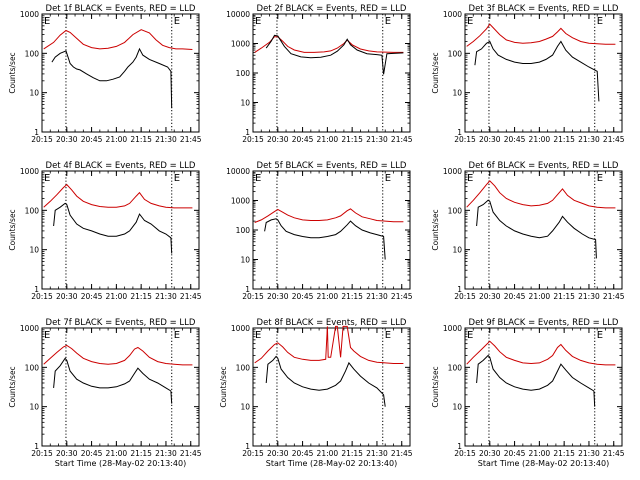 This screenshot has height=480, width=640. Describe the element at coordinates (121, 323) in the screenshot. I see `panel-title: Det 7f BLACK = Events, RED = LLD` at that location.